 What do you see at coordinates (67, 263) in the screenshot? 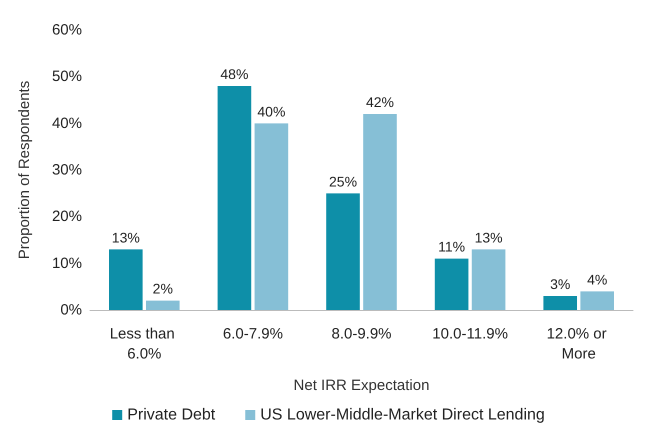
I see `y-tick-label: 10%` at bounding box center [67, 263].